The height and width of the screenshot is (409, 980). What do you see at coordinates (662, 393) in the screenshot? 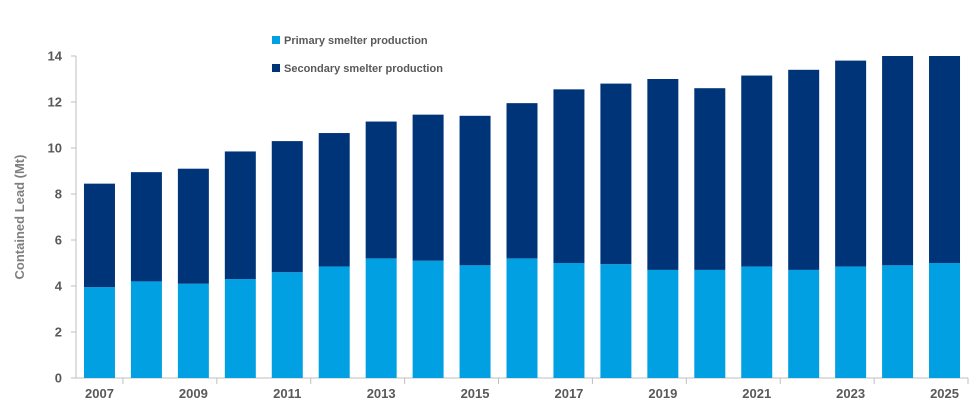
I see `x-tick-label: 2019` at bounding box center [662, 393].